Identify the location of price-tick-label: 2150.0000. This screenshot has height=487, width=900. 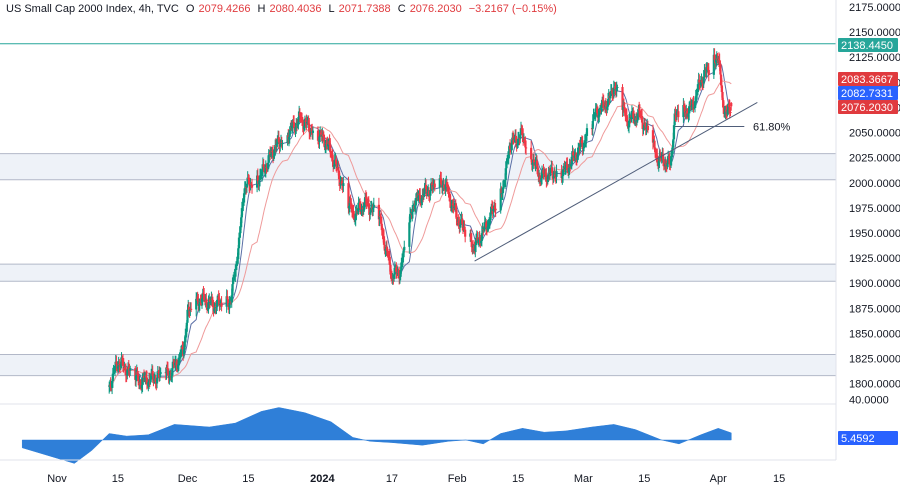
(874, 33).